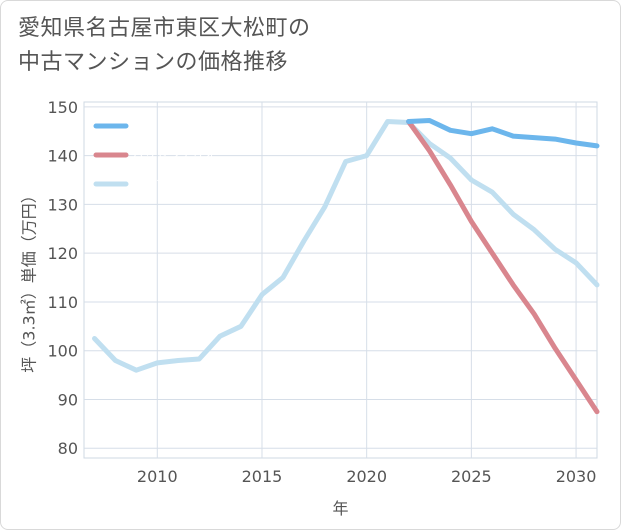 This screenshot has height=530, width=621. What do you see at coordinates (62, 278) in the screenshot?
I see `y-tick-labels: 80 90 100 110 120 130 140 150` at bounding box center [62, 278].